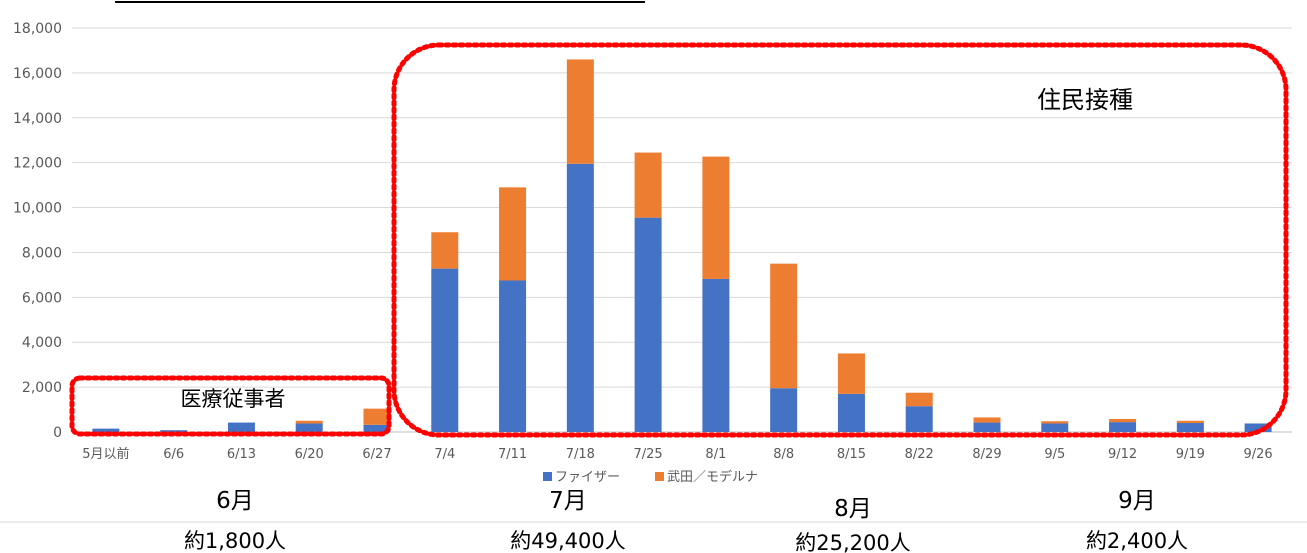 The width and height of the screenshot is (1307, 553). I want to click on x-tick-label: 7/25, so click(648, 454).